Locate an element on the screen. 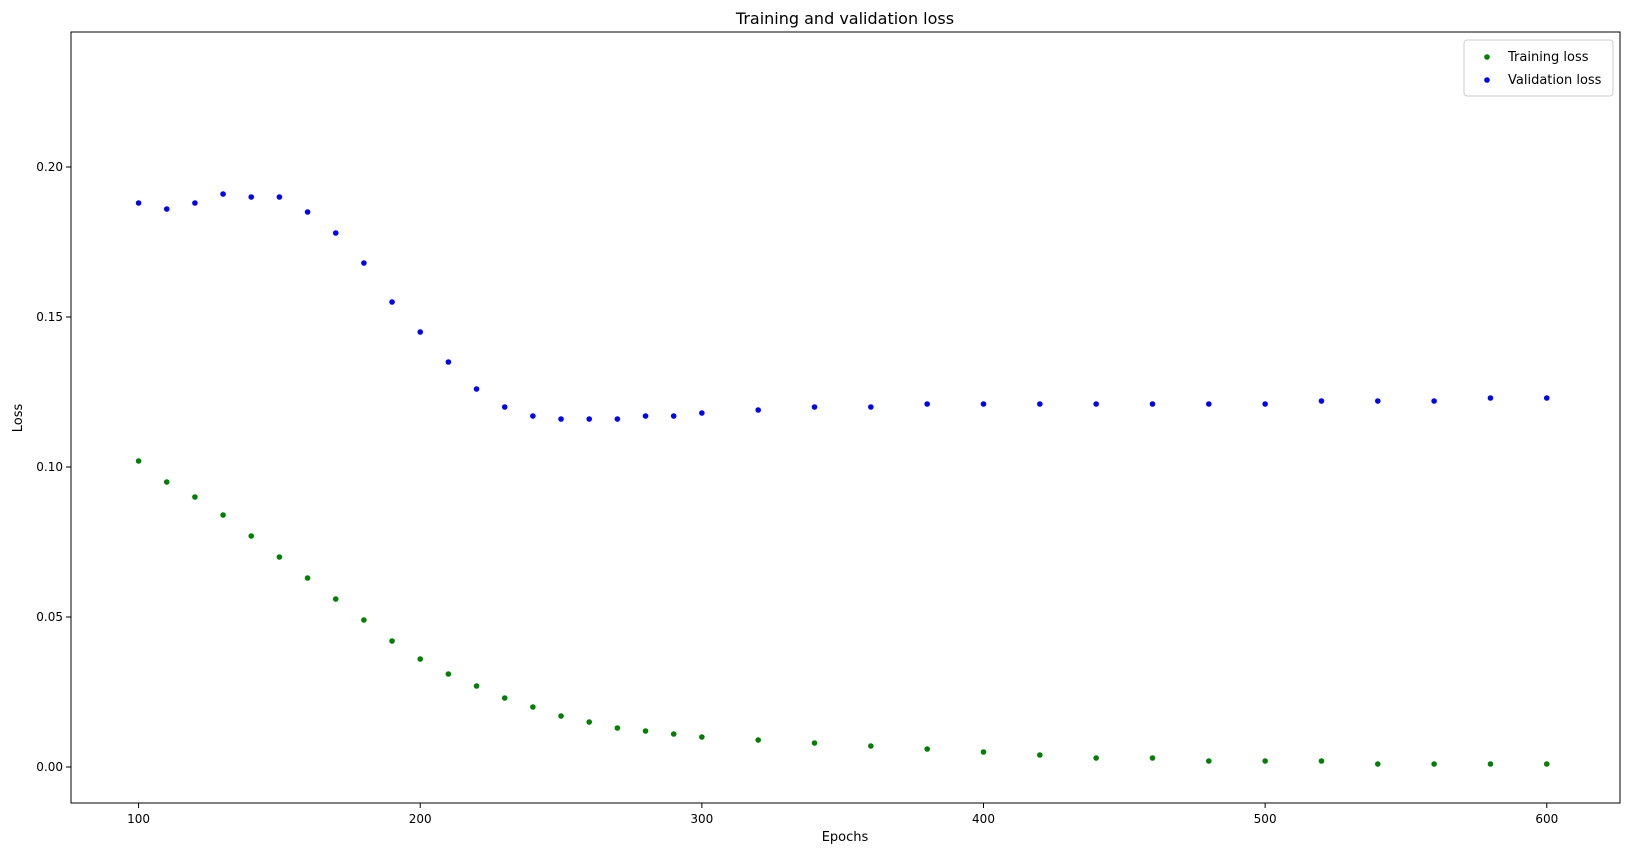  x-axis: 100 200 300 400 500 600 is located at coordinates (842, 814).